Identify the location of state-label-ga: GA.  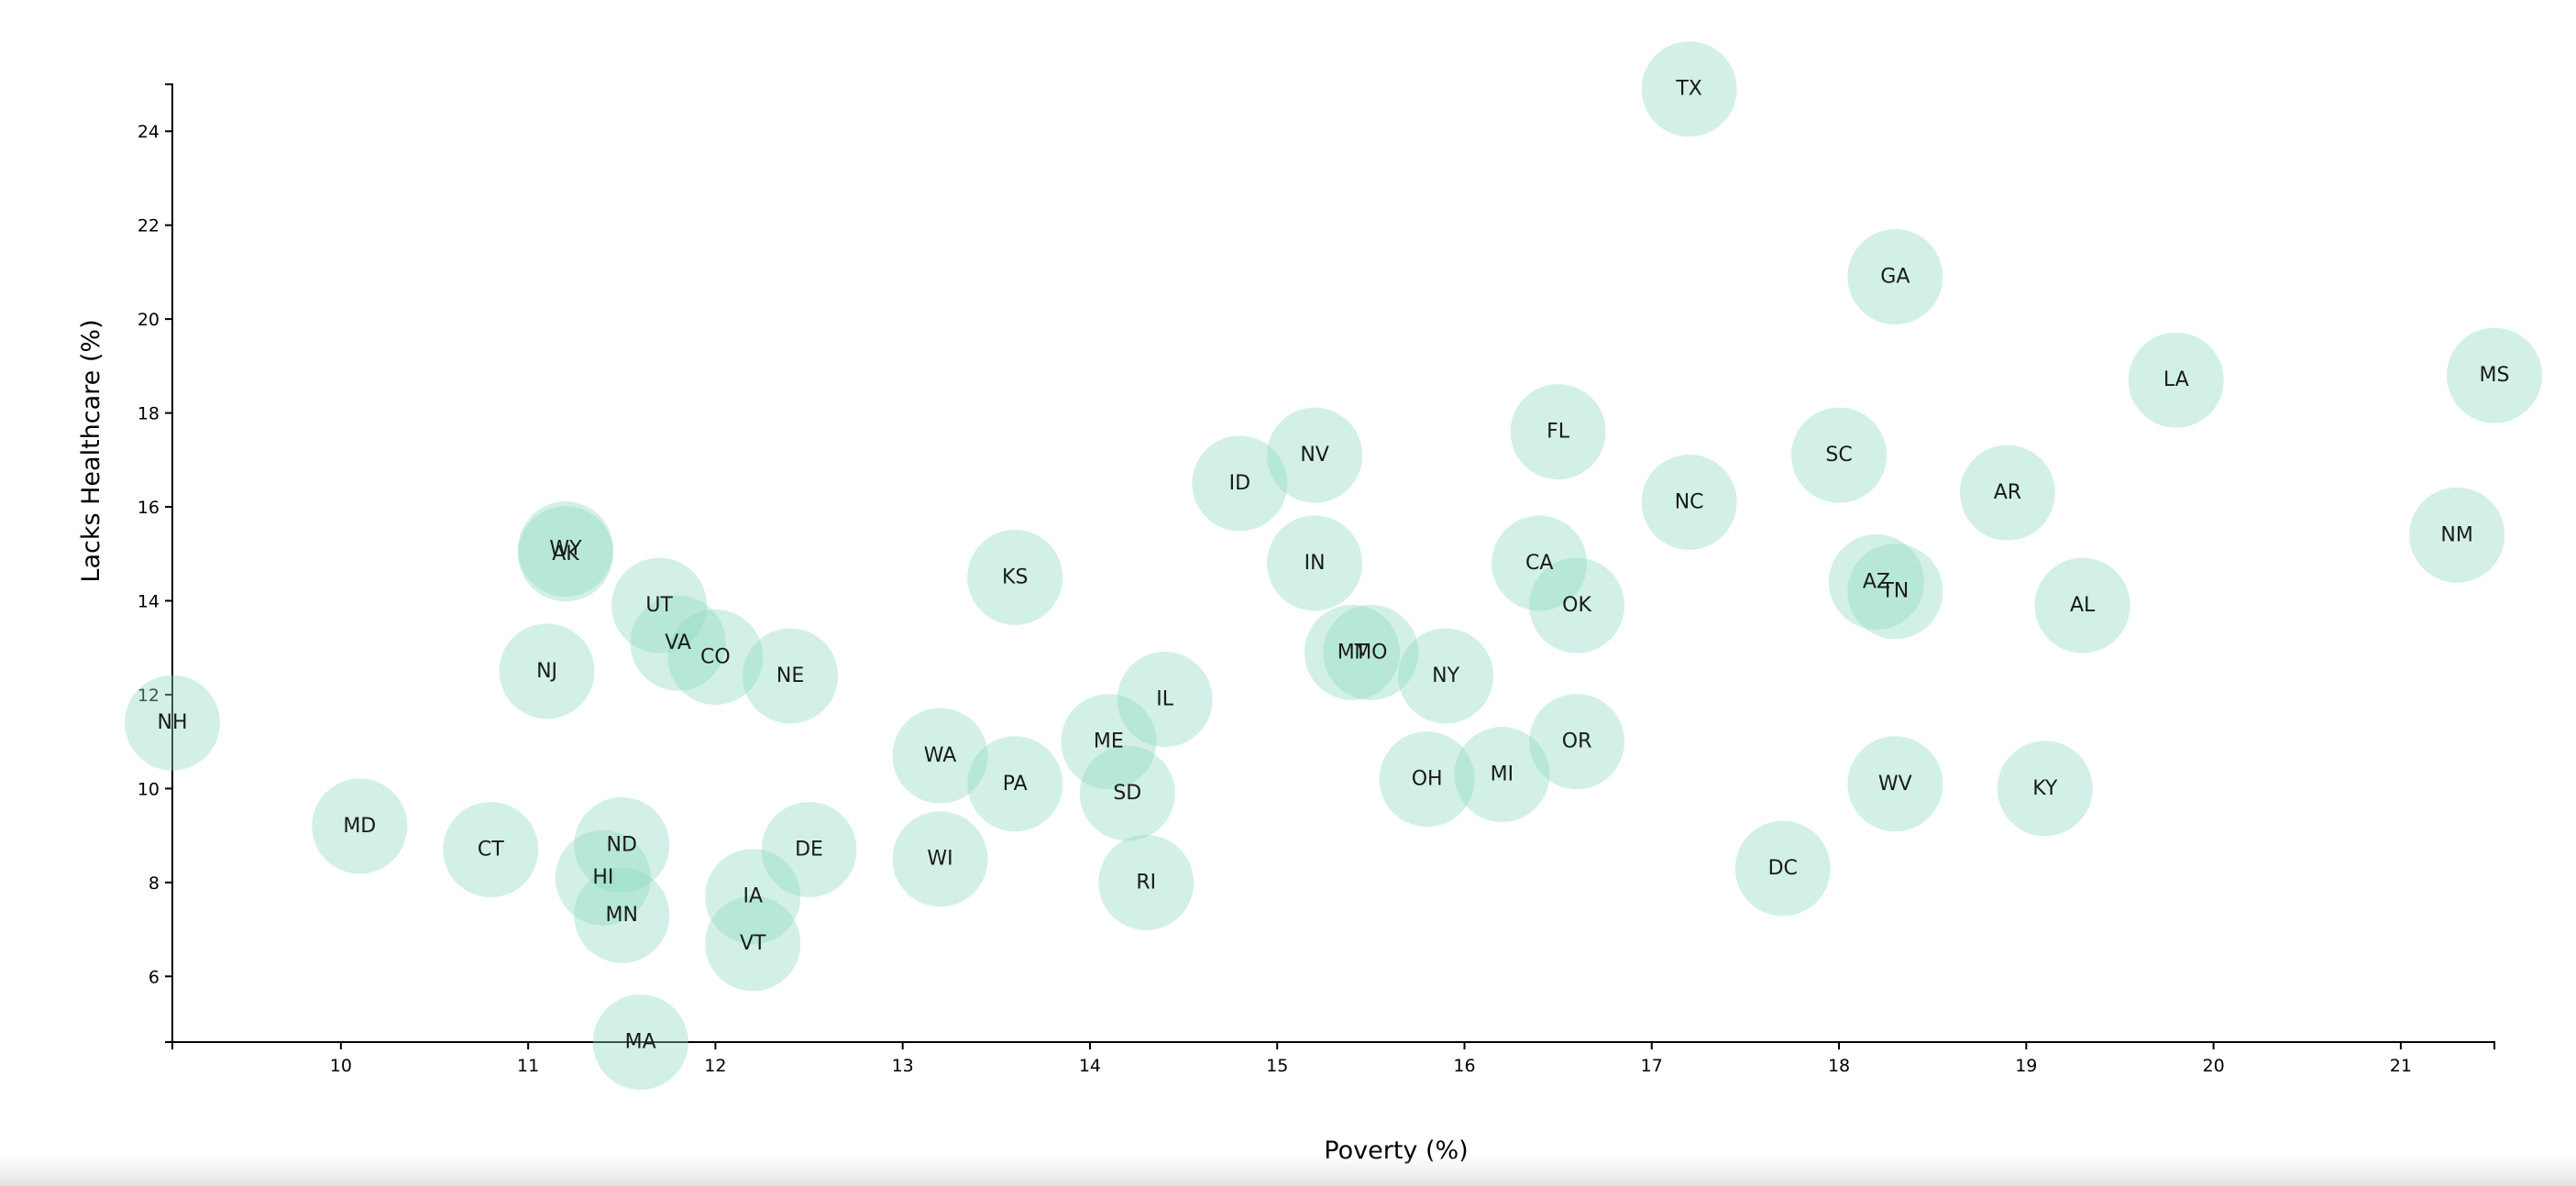
(1895, 277).